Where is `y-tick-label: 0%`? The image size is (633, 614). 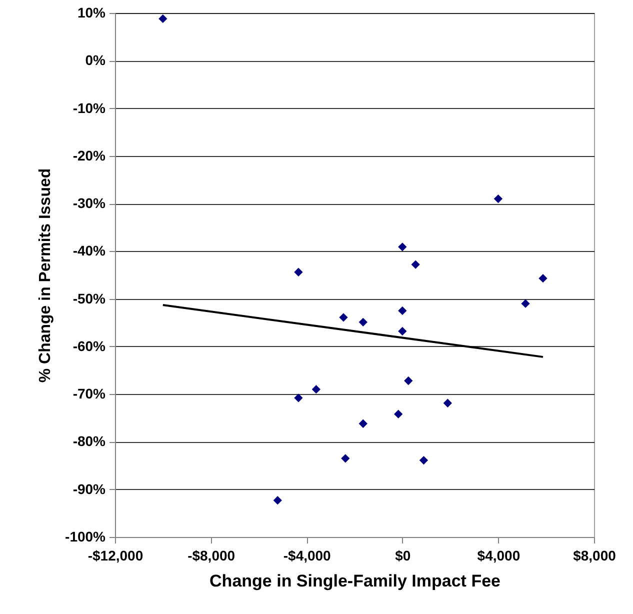 y-tick-label: 0% is located at coordinates (95, 60).